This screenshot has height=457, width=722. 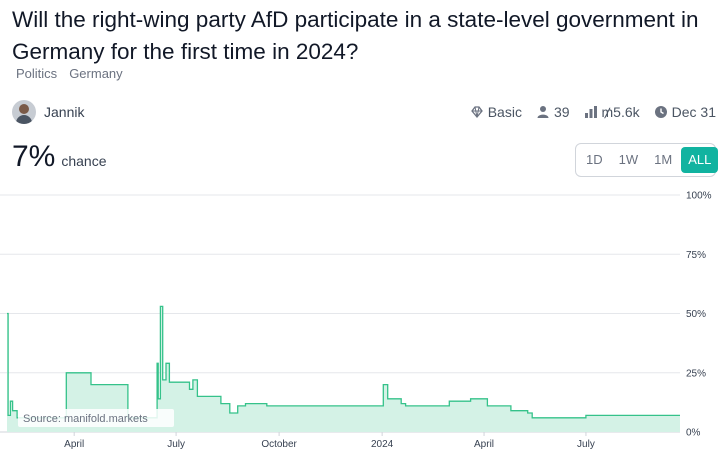 What do you see at coordinates (594, 159) in the screenshot?
I see `range-1d-button: 1D` at bounding box center [594, 159].